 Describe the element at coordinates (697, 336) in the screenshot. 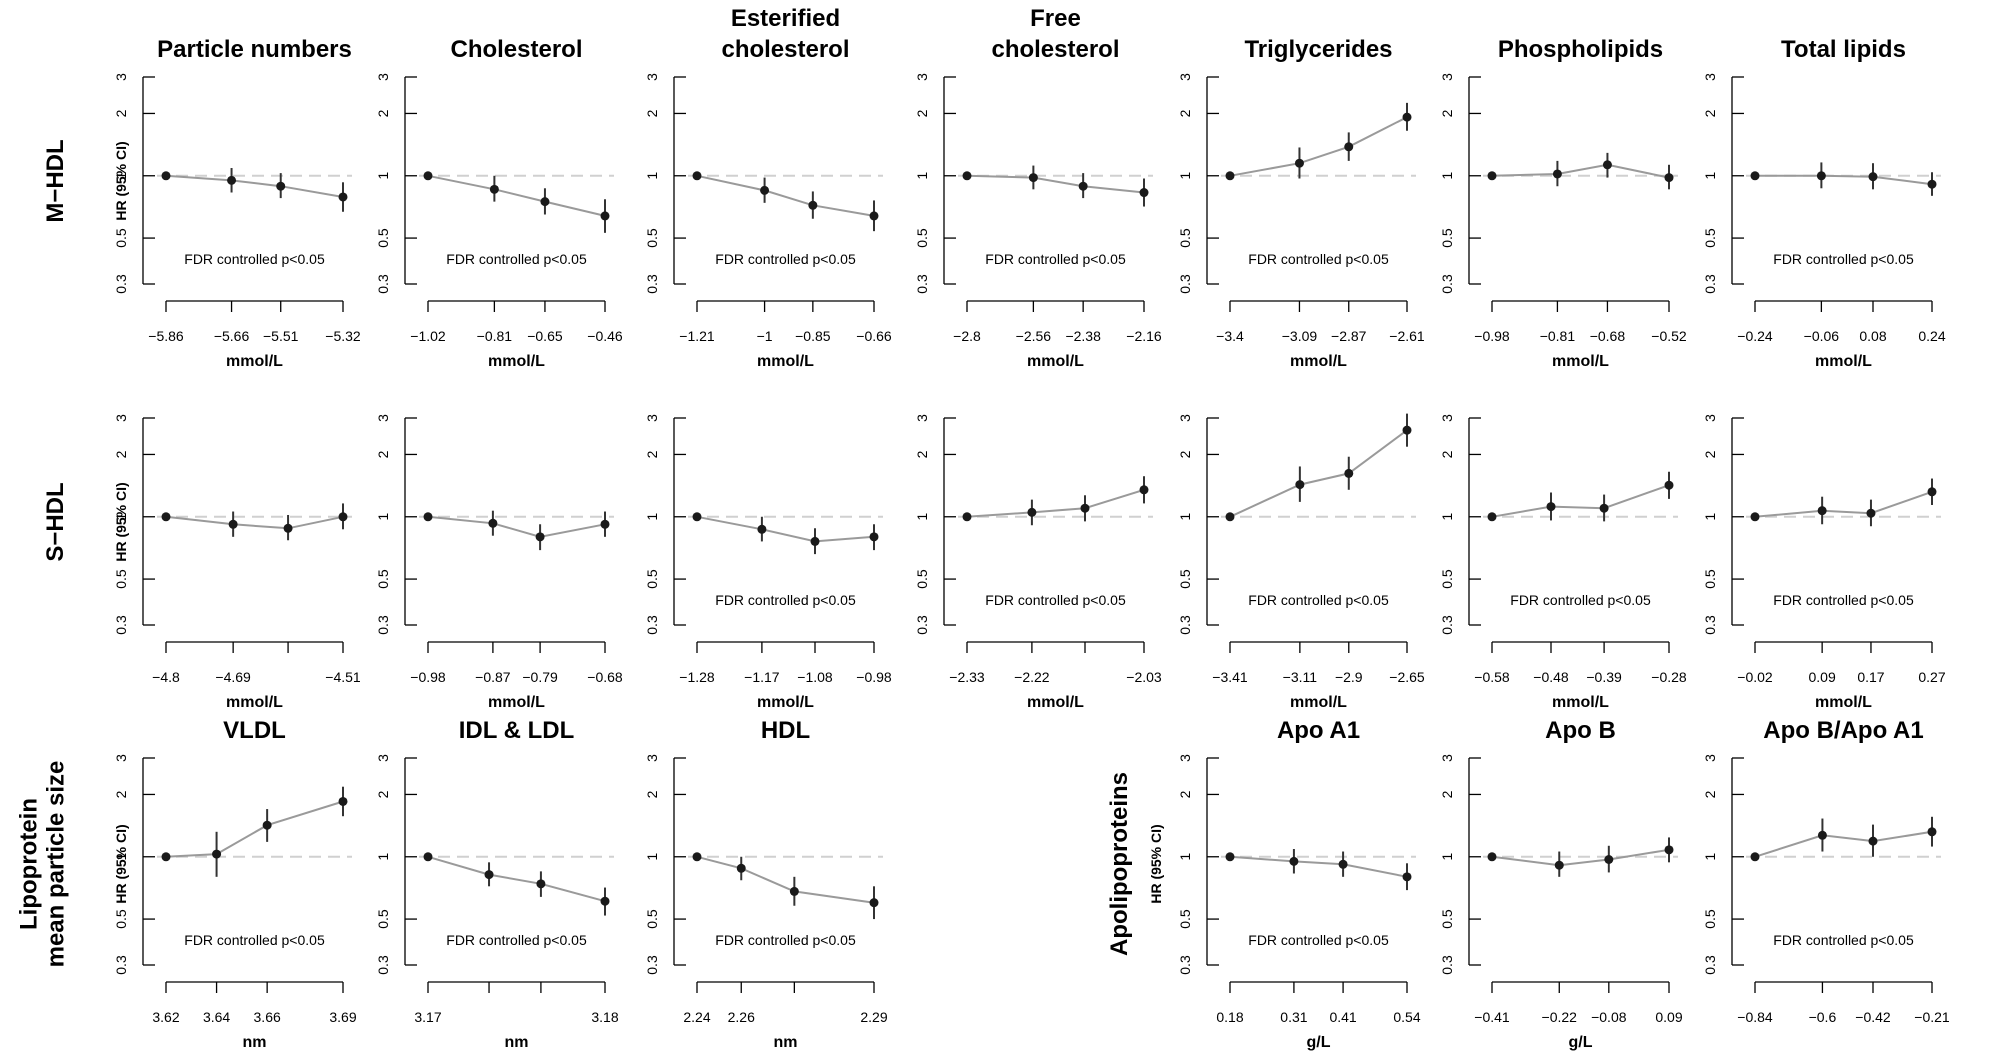

I see `x-tick-label: −1.21` at that location.